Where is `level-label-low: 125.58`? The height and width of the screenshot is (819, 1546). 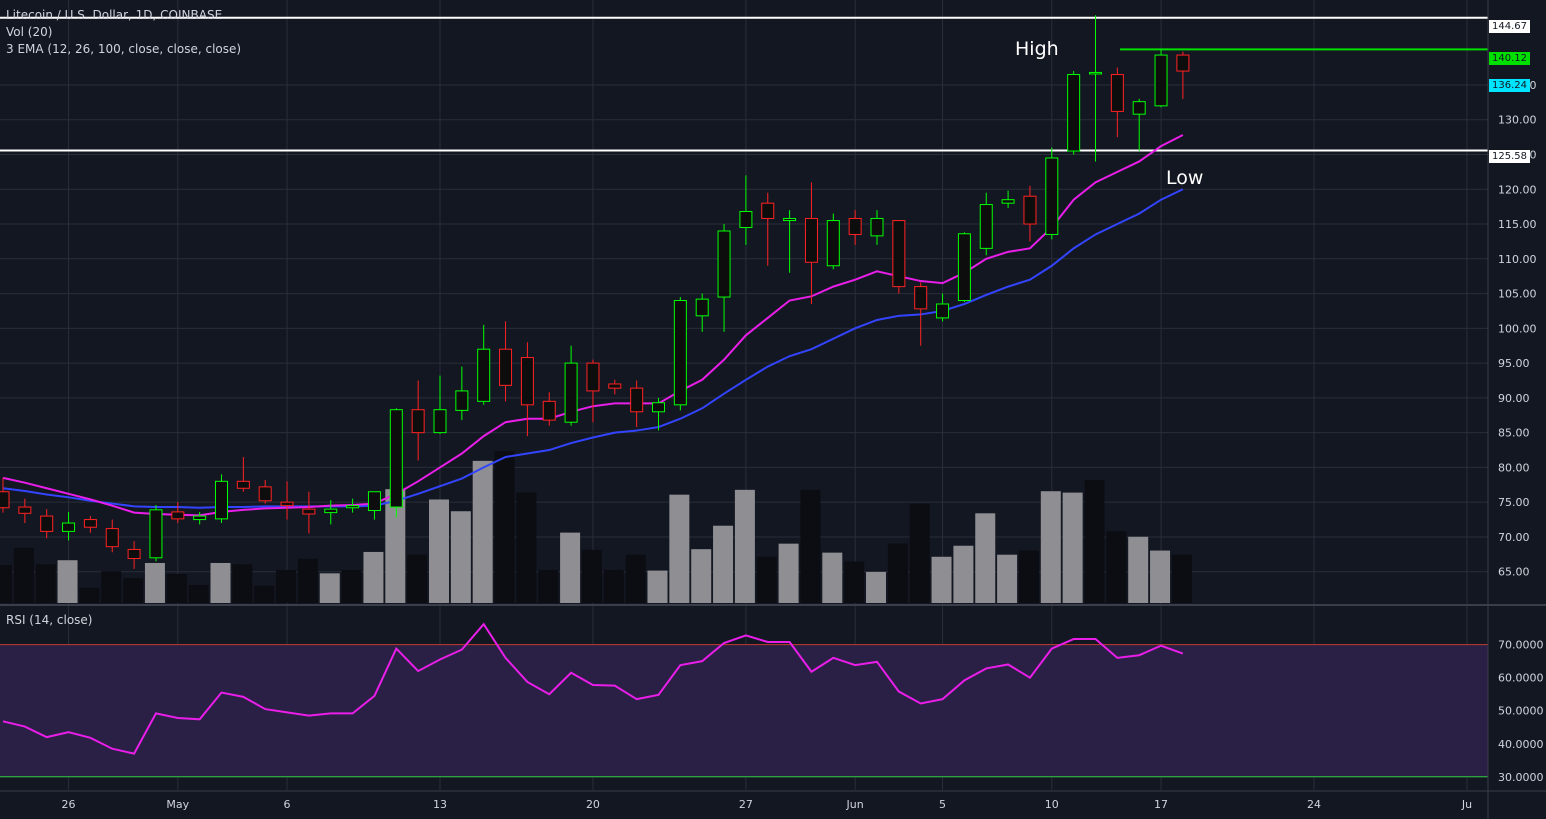 level-label-low: 125.58 is located at coordinates (1509, 156).